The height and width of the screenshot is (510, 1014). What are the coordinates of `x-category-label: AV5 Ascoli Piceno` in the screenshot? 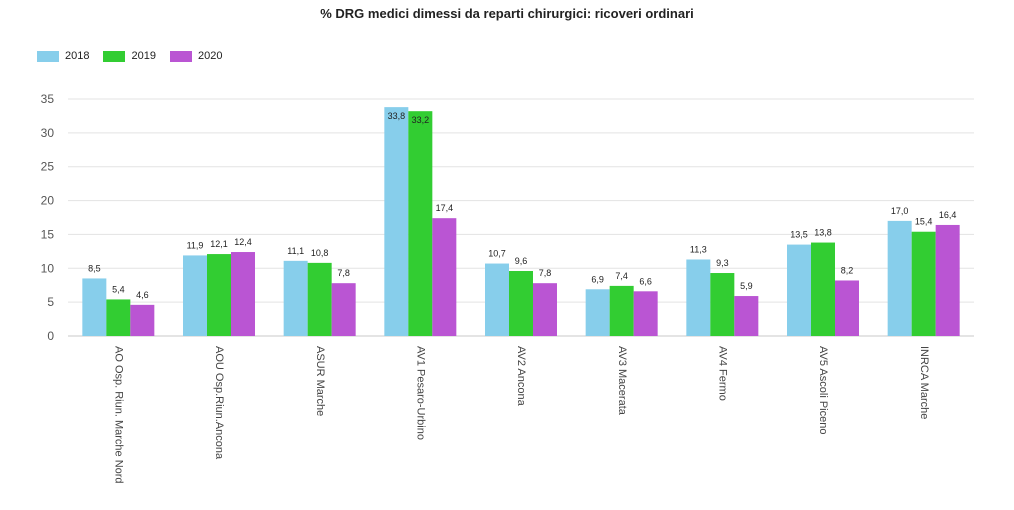 It's located at (823, 390).